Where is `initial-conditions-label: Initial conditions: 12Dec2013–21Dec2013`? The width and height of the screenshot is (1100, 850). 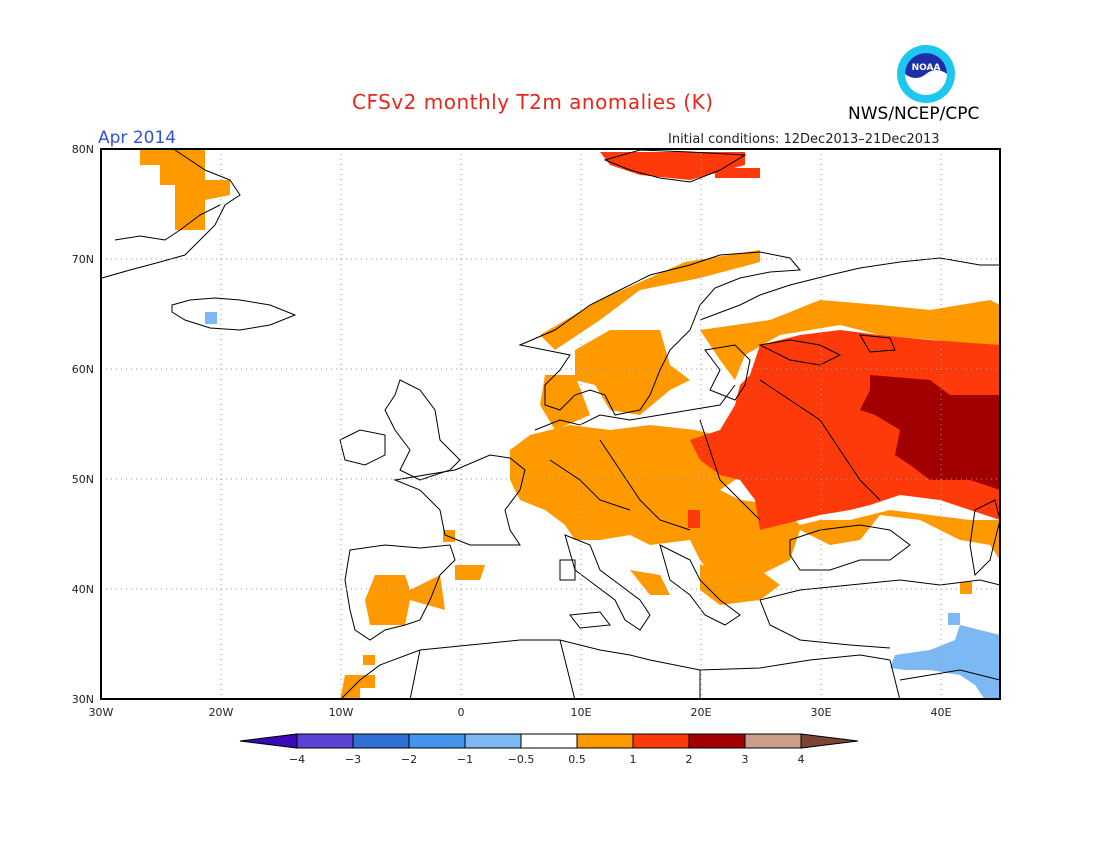
initial-conditions-label: Initial conditions: 12Dec2013–21Dec2013 is located at coordinates (804, 139).